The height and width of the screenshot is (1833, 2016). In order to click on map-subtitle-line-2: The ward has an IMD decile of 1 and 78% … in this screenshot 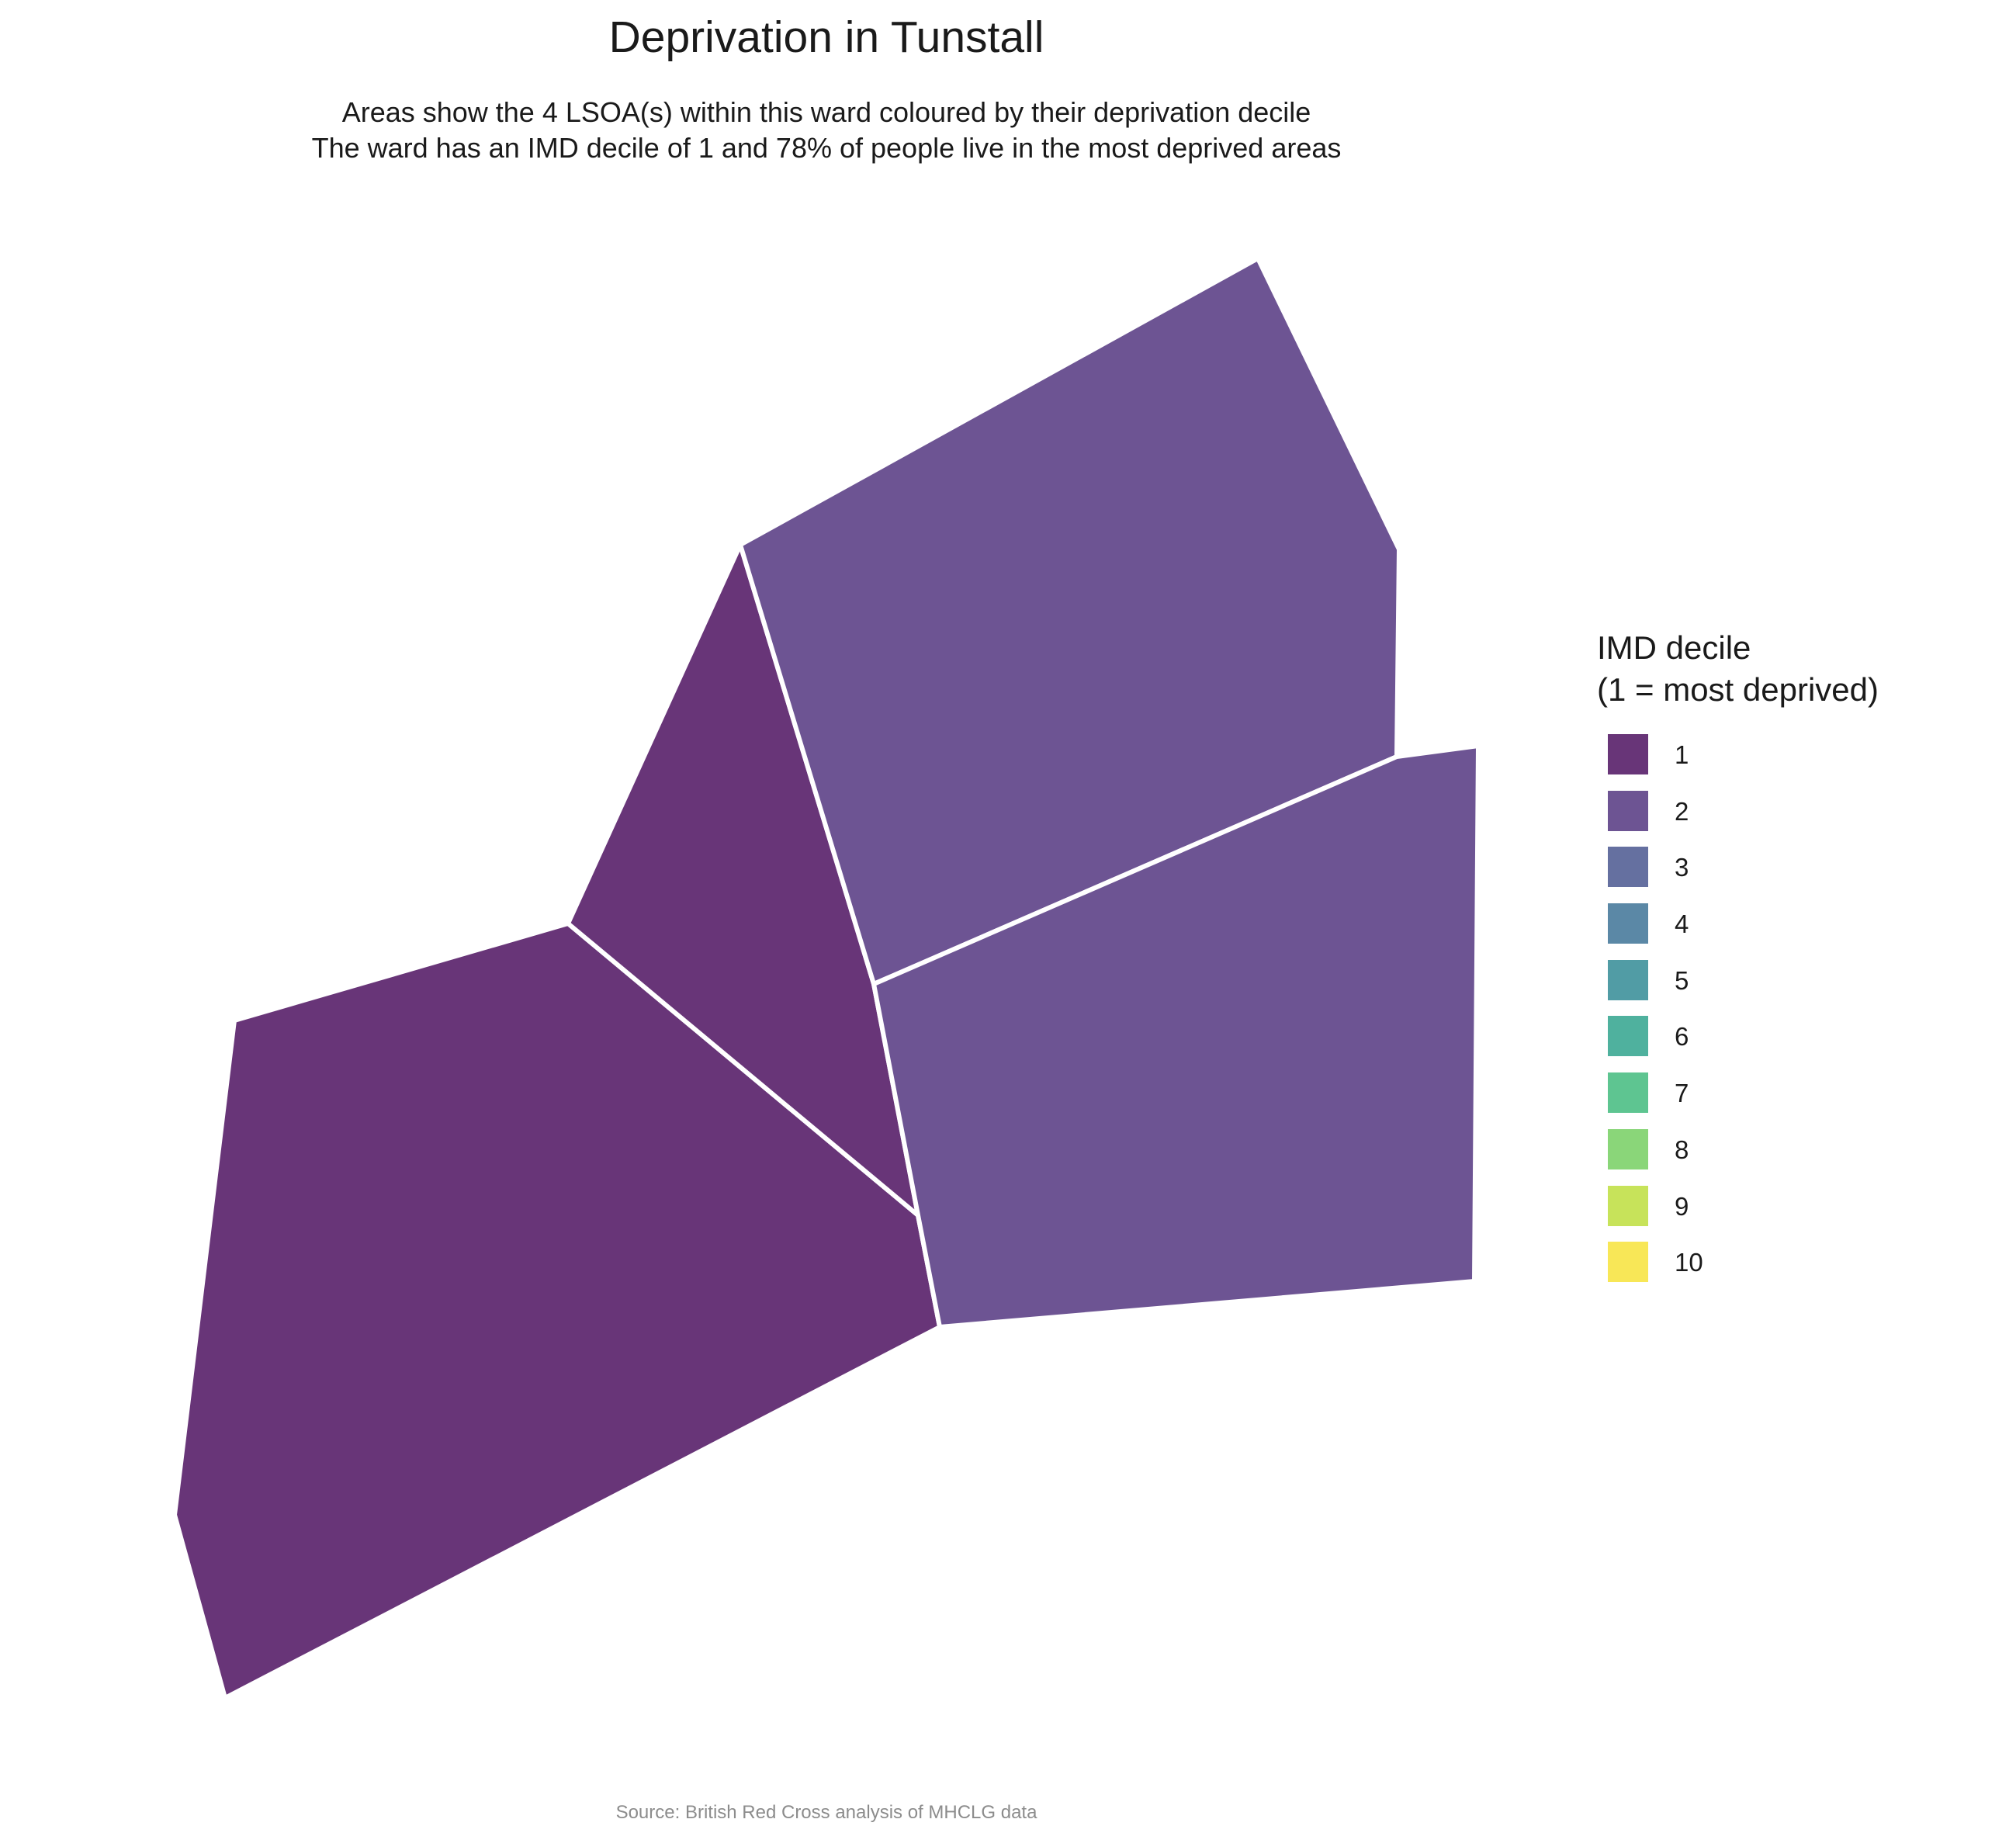, I will do `click(827, 148)`.